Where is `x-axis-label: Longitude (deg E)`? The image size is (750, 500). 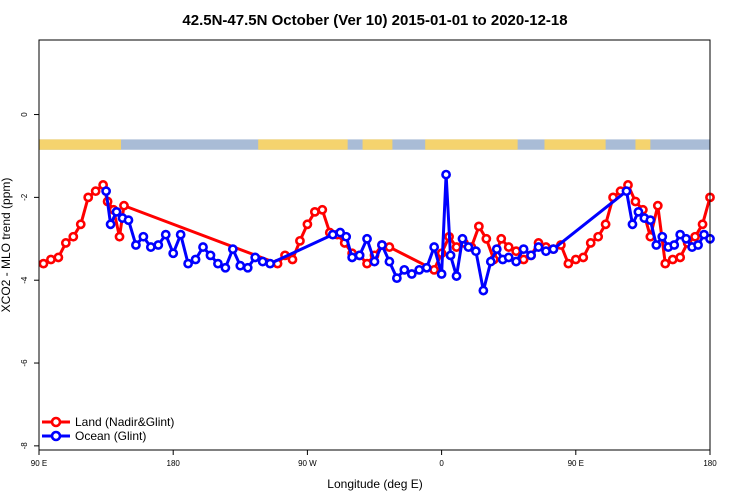
x-axis-label: Longitude (deg E) is located at coordinates (374, 484).